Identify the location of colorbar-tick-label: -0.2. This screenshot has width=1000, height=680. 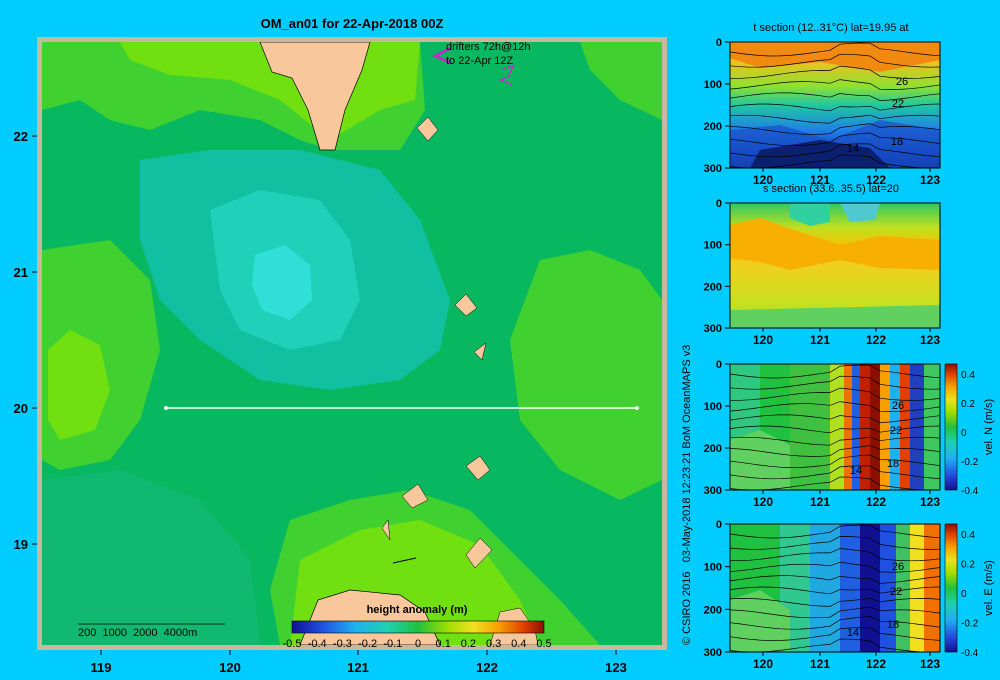
(367, 644).